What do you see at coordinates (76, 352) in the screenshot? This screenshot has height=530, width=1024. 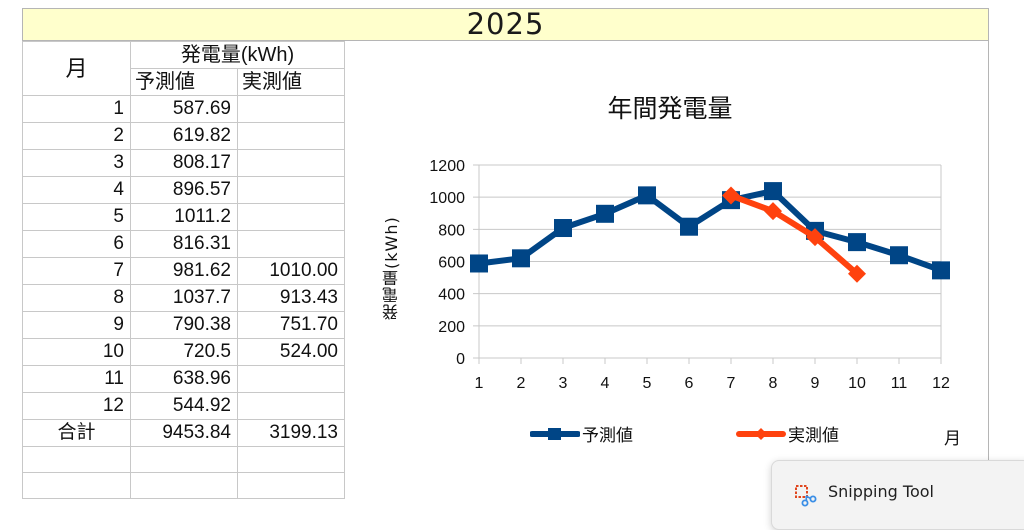 I see `month-cell: 10` at bounding box center [76, 352].